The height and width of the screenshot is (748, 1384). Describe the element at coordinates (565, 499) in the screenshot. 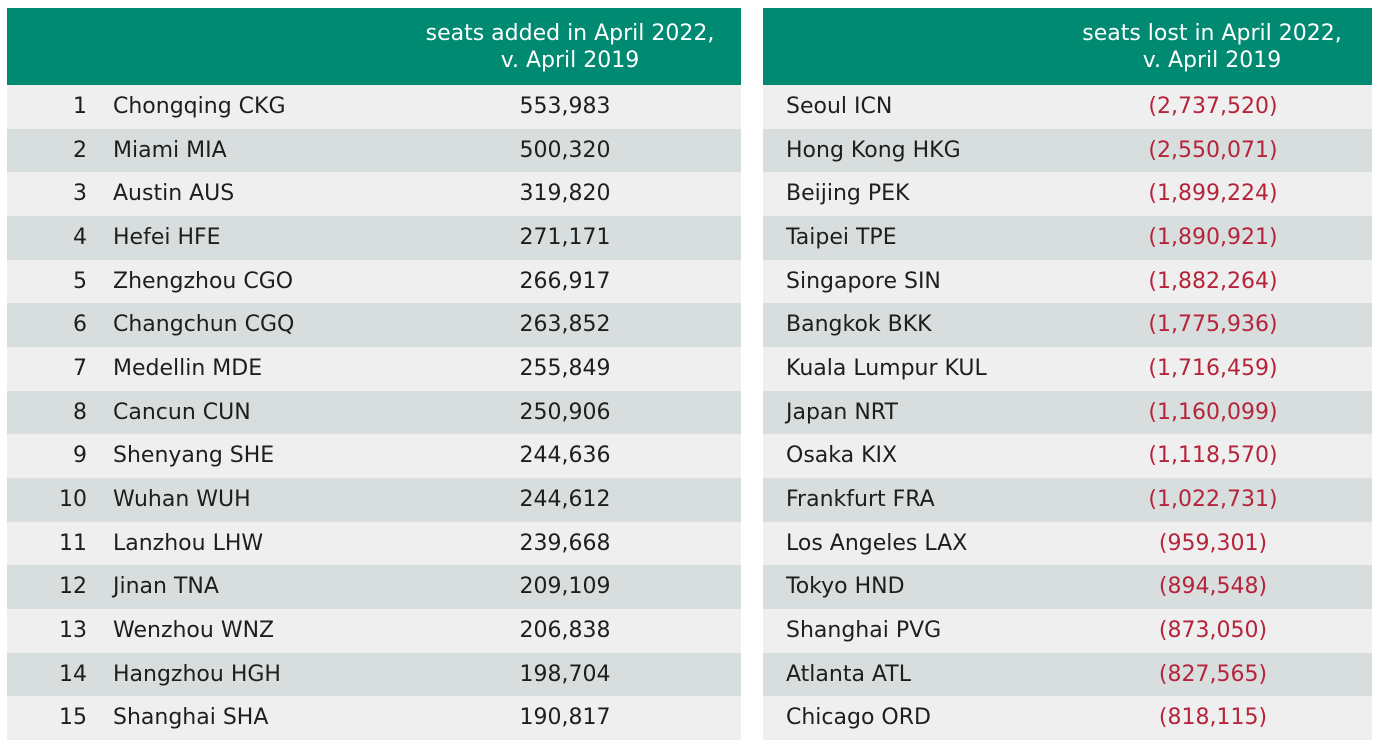

I see `seats-added-value: 244,612` at that location.